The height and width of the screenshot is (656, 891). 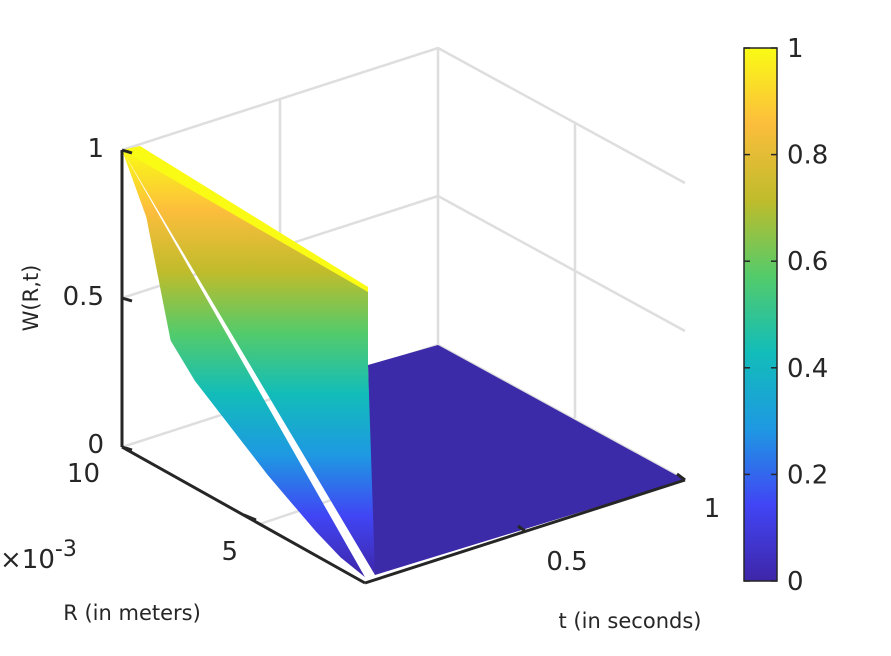 What do you see at coordinates (795, 49) in the screenshot?
I see `colorbar-tick-label-5: 1` at bounding box center [795, 49].